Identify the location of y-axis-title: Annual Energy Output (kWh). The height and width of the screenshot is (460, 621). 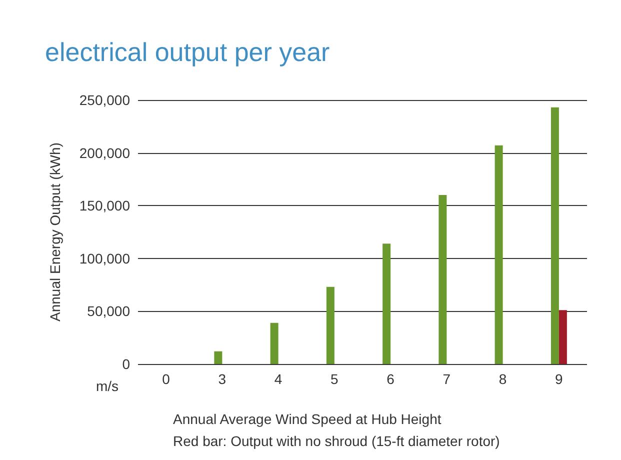
(55, 232).